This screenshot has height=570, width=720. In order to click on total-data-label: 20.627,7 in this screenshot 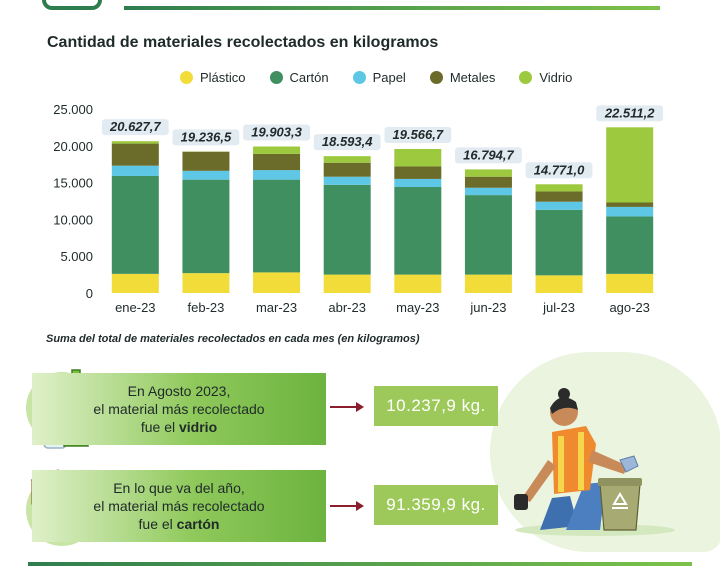, I will do `click(135, 126)`.